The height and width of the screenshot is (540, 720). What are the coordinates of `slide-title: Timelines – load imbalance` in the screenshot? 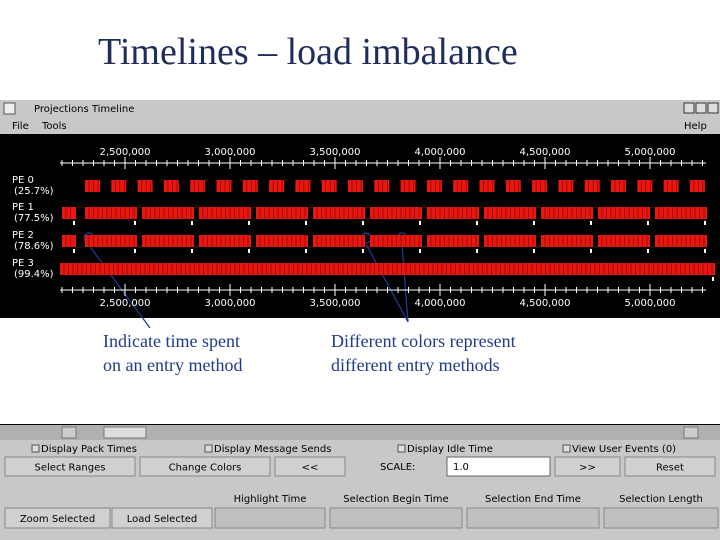 It's located at (308, 52).